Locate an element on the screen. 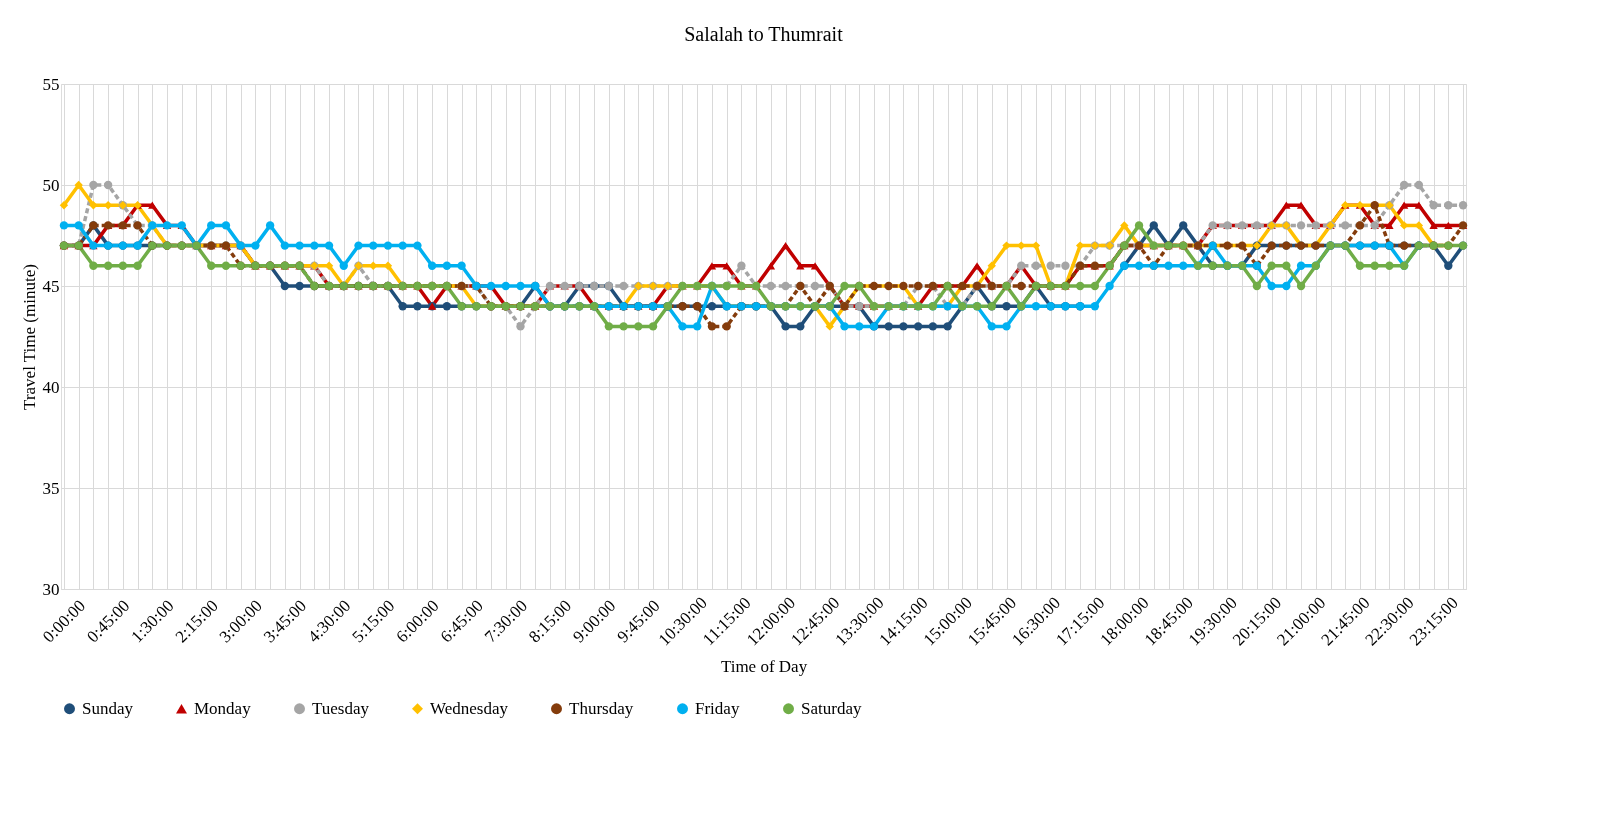 The image size is (1603, 821). y-tick-label: 35 is located at coordinates (51, 488).